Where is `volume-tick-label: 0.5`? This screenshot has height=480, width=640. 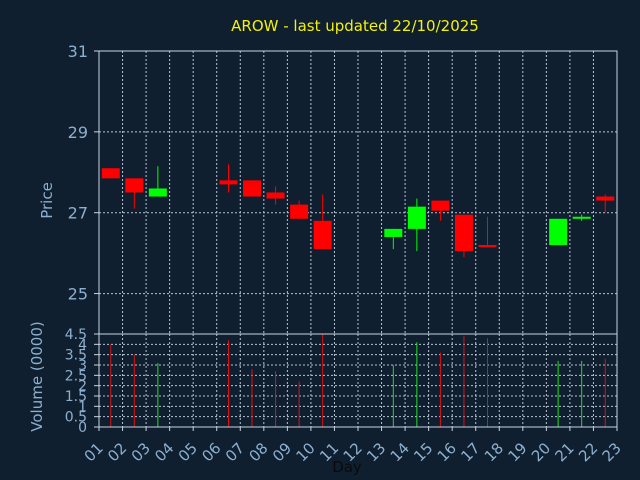
volume-tick-label: 0.5 is located at coordinates (76, 418).